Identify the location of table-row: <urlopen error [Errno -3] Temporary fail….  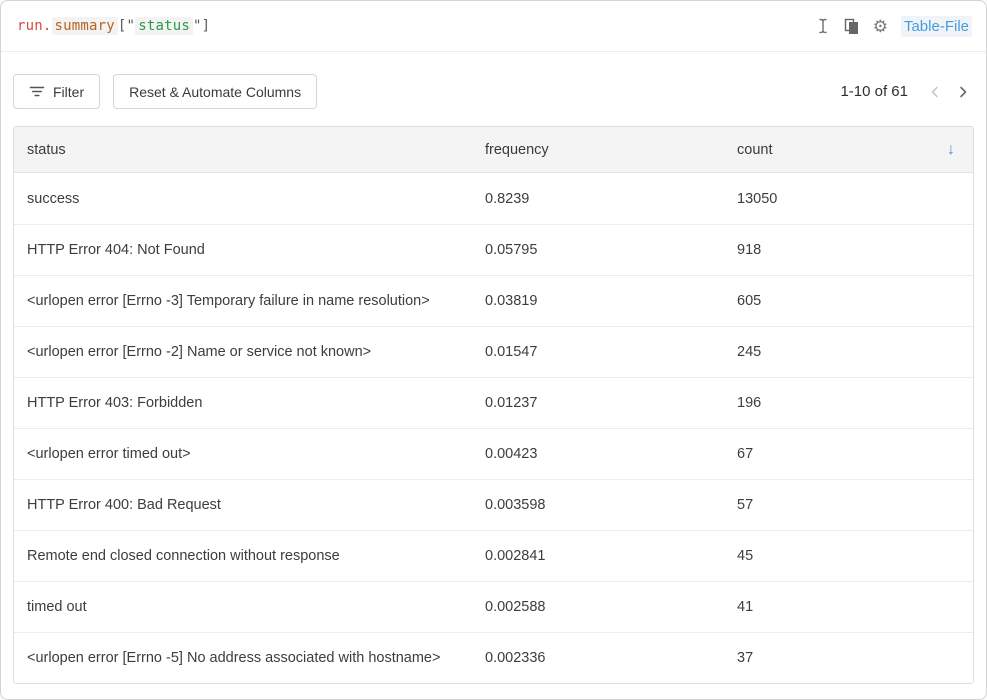
(493, 300).